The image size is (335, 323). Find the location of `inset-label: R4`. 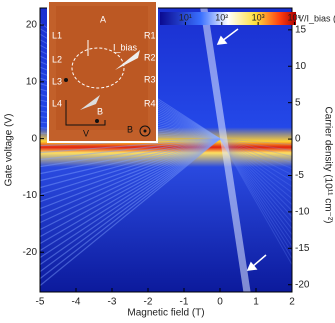

inset-label: R4 is located at coordinates (150, 103).